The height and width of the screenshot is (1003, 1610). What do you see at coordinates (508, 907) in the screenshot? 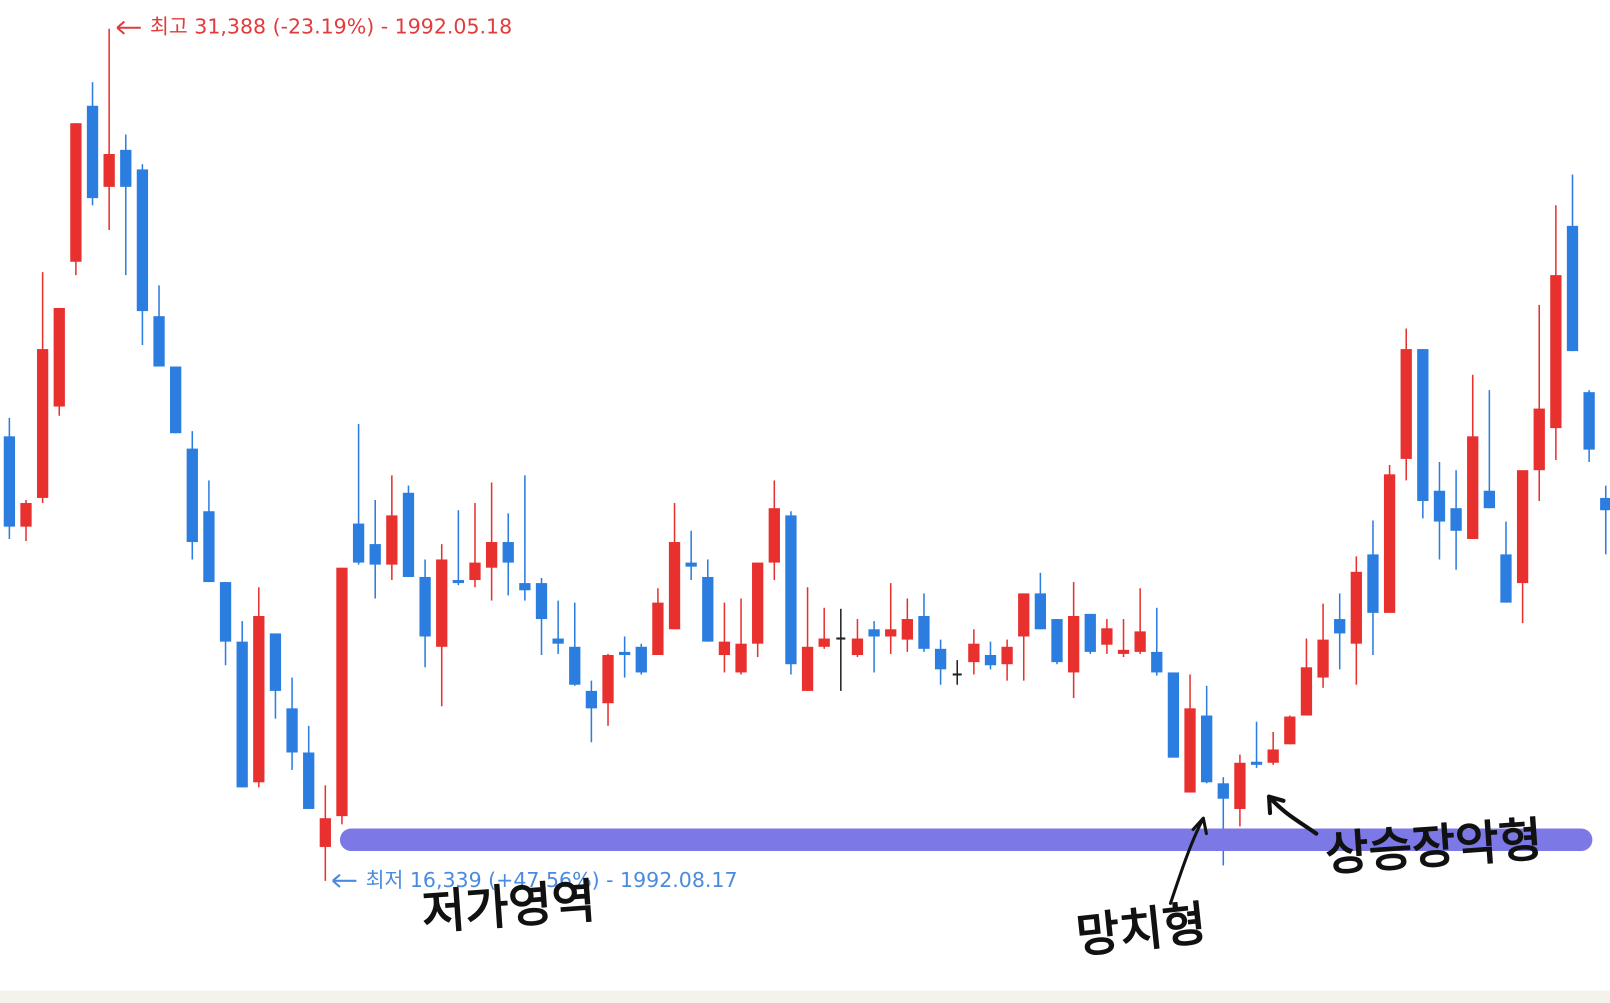
I see `annotation: 저가영역` at bounding box center [508, 907].